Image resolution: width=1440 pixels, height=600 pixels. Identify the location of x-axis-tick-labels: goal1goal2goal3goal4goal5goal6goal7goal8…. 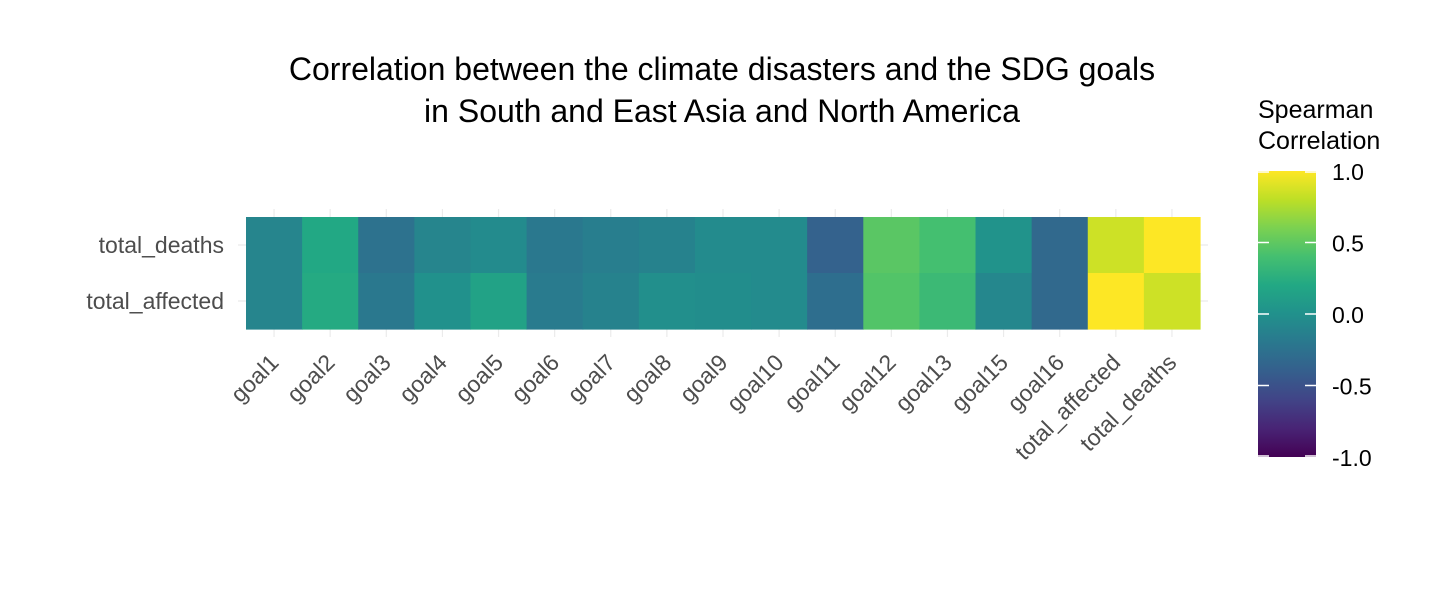
(703, 407).